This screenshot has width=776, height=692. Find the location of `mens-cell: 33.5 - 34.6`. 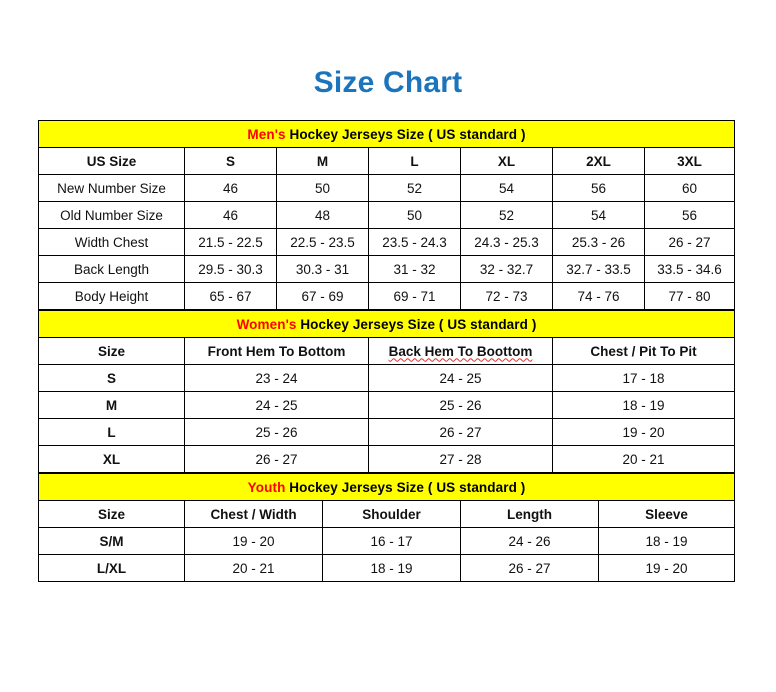

mens-cell: 33.5 - 34.6 is located at coordinates (689, 269).